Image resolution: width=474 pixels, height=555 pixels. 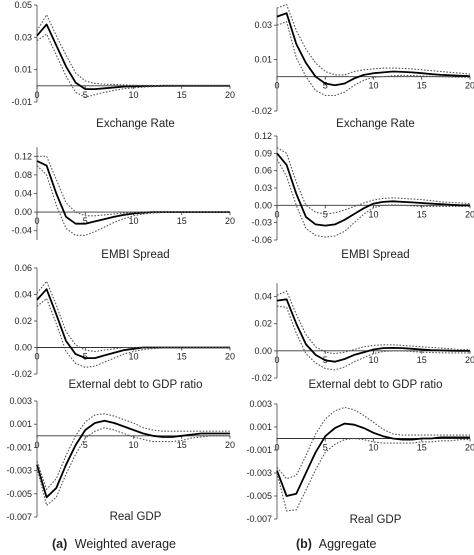 What do you see at coordinates (182, 445) in the screenshot?
I see `panel-7-xtick-label: 15` at bounding box center [182, 445].